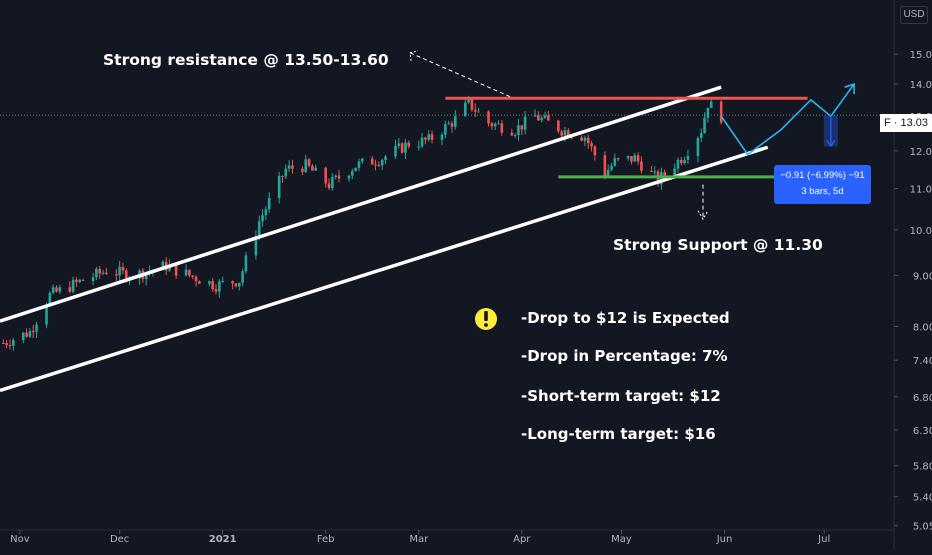 The height and width of the screenshot is (555, 932). Describe the element at coordinates (718, 245) in the screenshot. I see `support-annotation: Strong Support @ 11.30` at that location.